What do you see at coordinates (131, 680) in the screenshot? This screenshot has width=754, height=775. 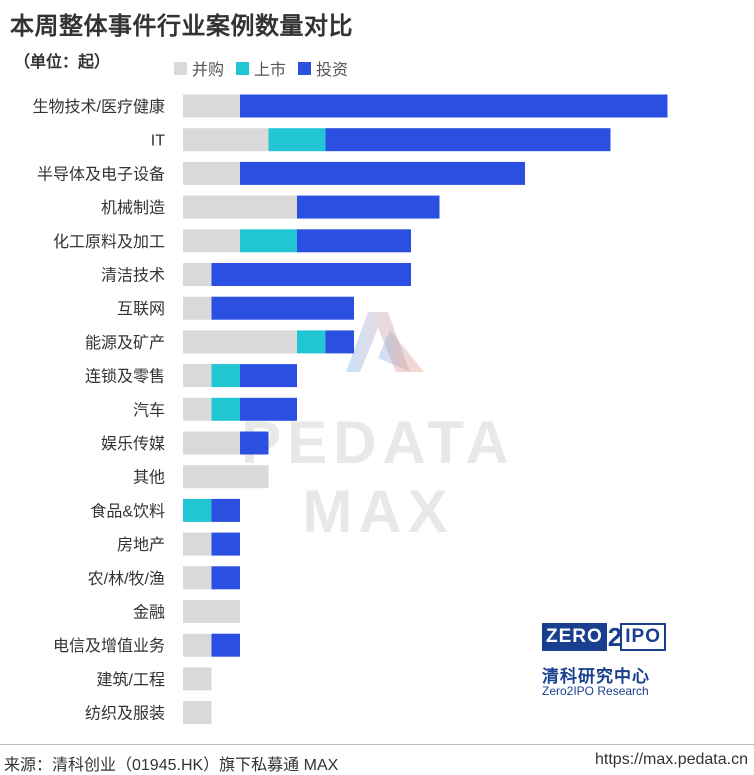 I see `category-label: 建筑/工程` at bounding box center [131, 680].